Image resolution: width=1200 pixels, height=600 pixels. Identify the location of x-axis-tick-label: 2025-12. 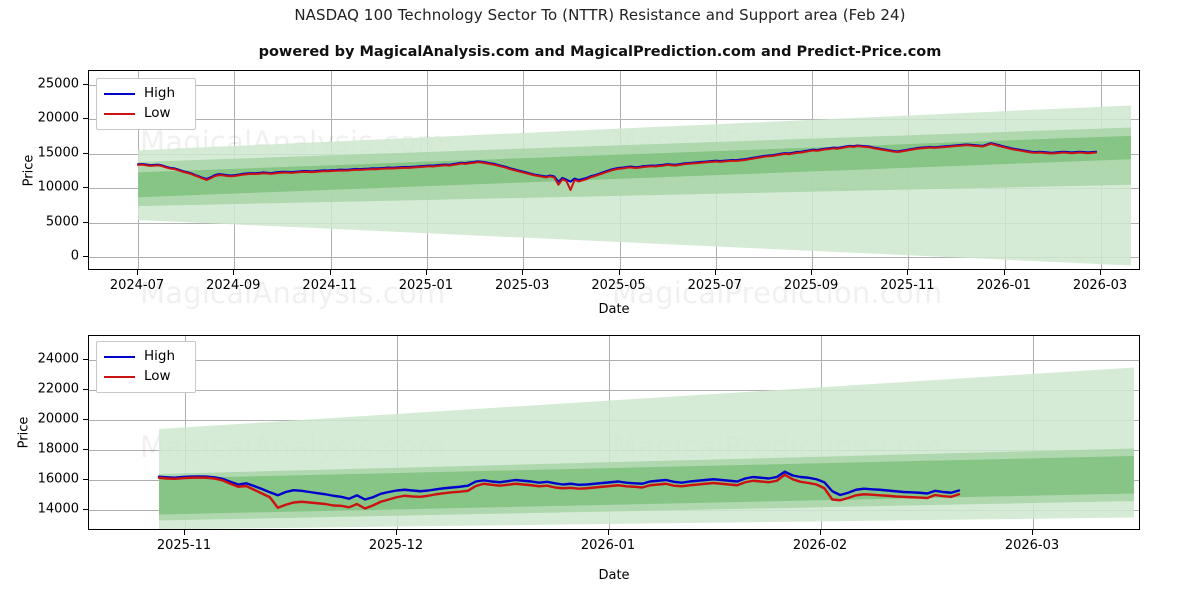
(396, 545).